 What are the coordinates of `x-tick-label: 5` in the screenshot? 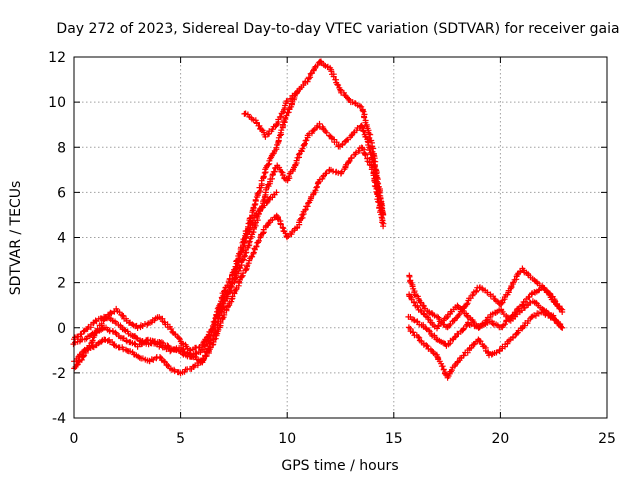 It's located at (180, 439).